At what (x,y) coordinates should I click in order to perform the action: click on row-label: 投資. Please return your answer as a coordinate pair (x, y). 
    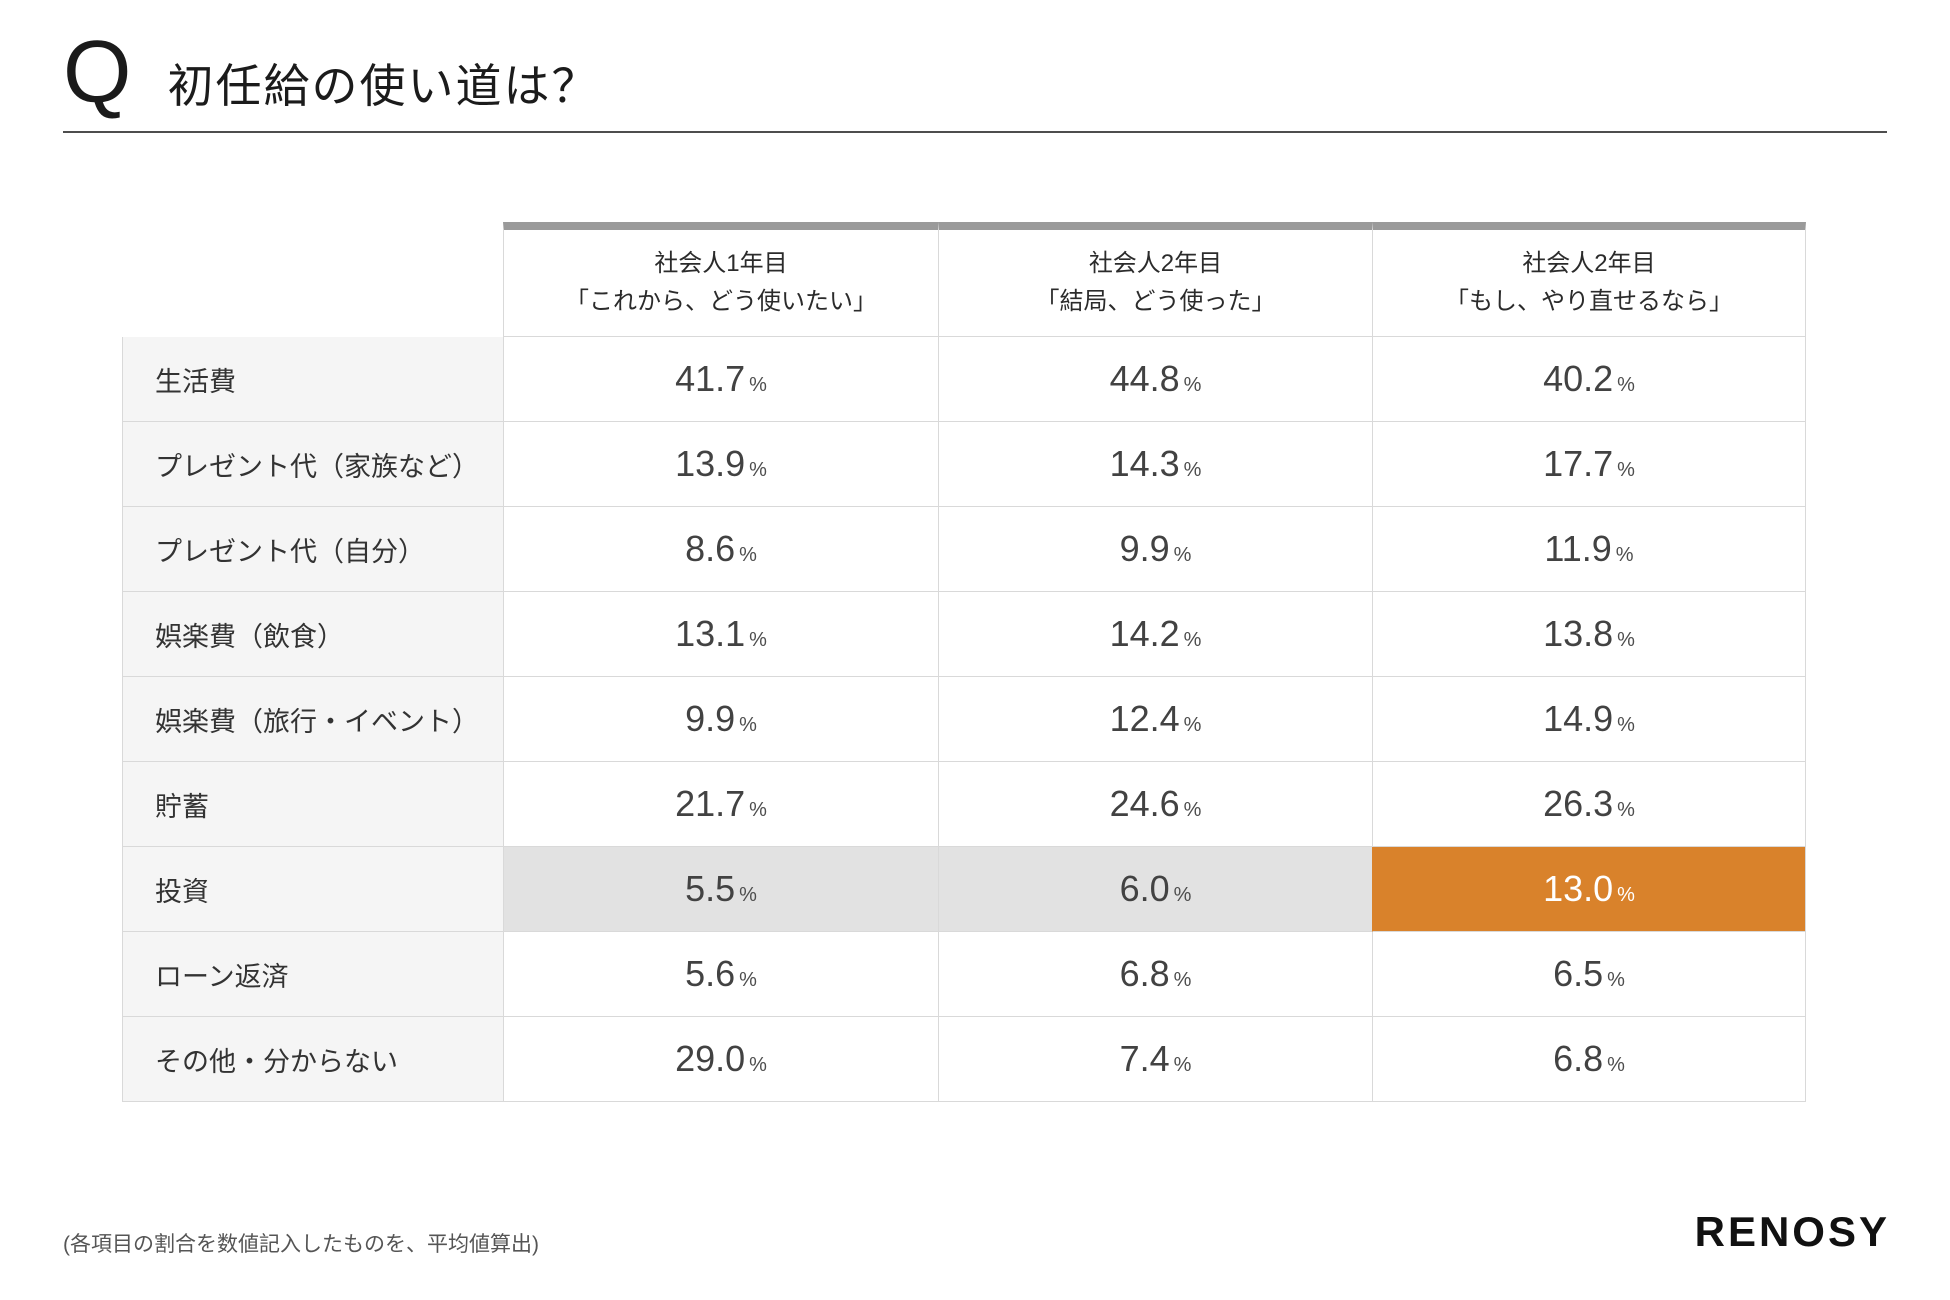
    Looking at the image, I should click on (312, 889).